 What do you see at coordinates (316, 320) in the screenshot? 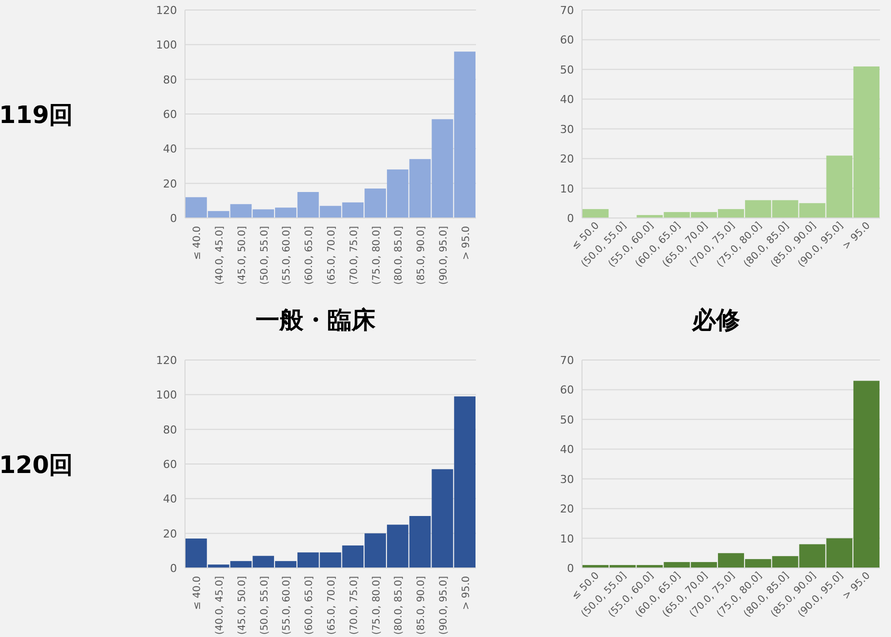
I see `x-axis-title: 一般・臨床` at bounding box center [316, 320].